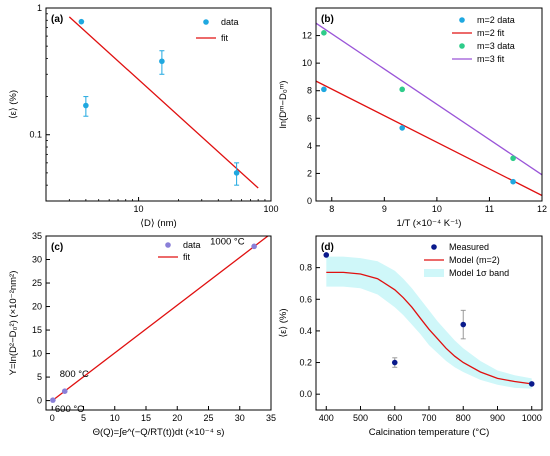  What do you see at coordinates (37, 283) in the screenshot?
I see `y-tick-label: 25` at bounding box center [37, 283].